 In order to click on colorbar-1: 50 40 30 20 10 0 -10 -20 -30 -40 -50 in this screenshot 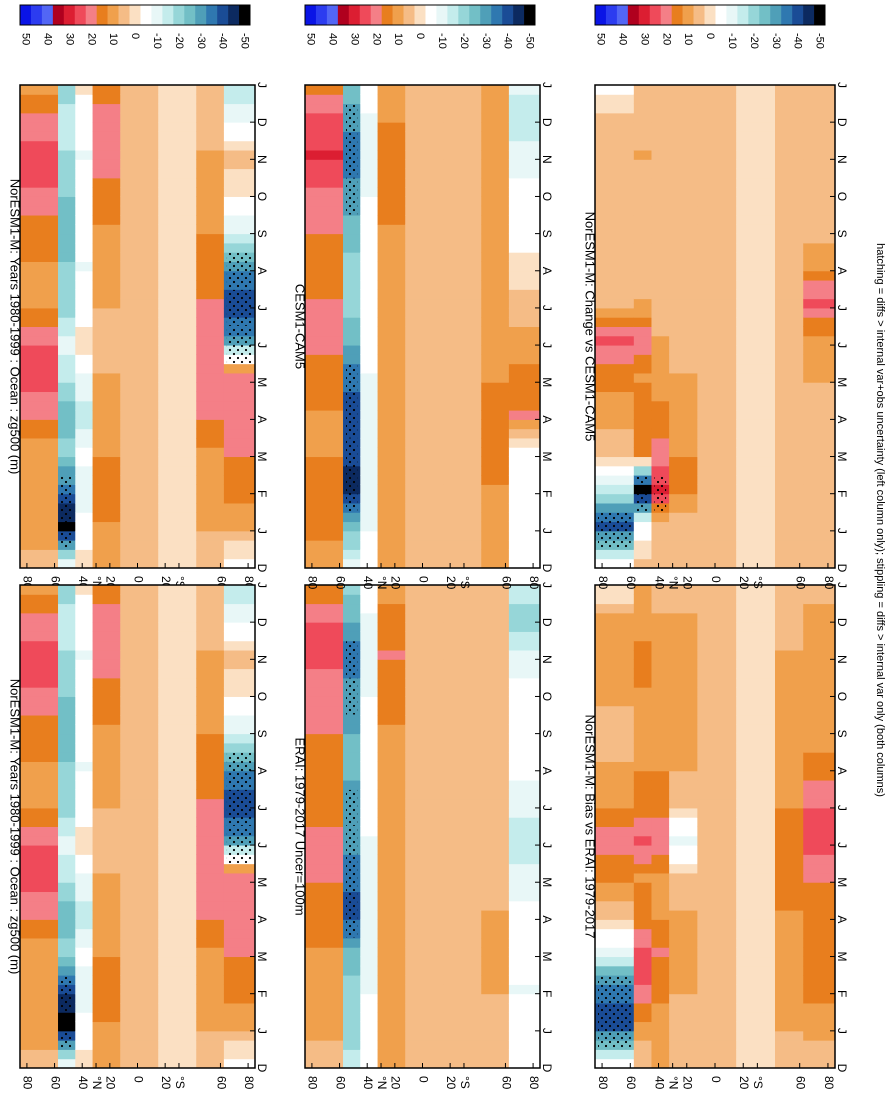, I will do `click(420, 26)`.